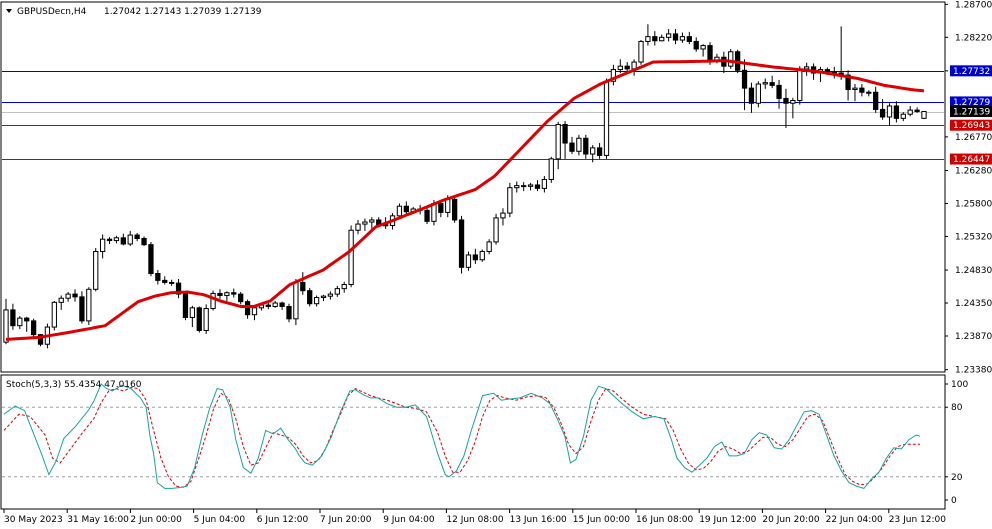 The image size is (992, 529). What do you see at coordinates (52, 12) in the screenshot?
I see `symbol-label: GBPUSDecn,H4` at bounding box center [52, 12].